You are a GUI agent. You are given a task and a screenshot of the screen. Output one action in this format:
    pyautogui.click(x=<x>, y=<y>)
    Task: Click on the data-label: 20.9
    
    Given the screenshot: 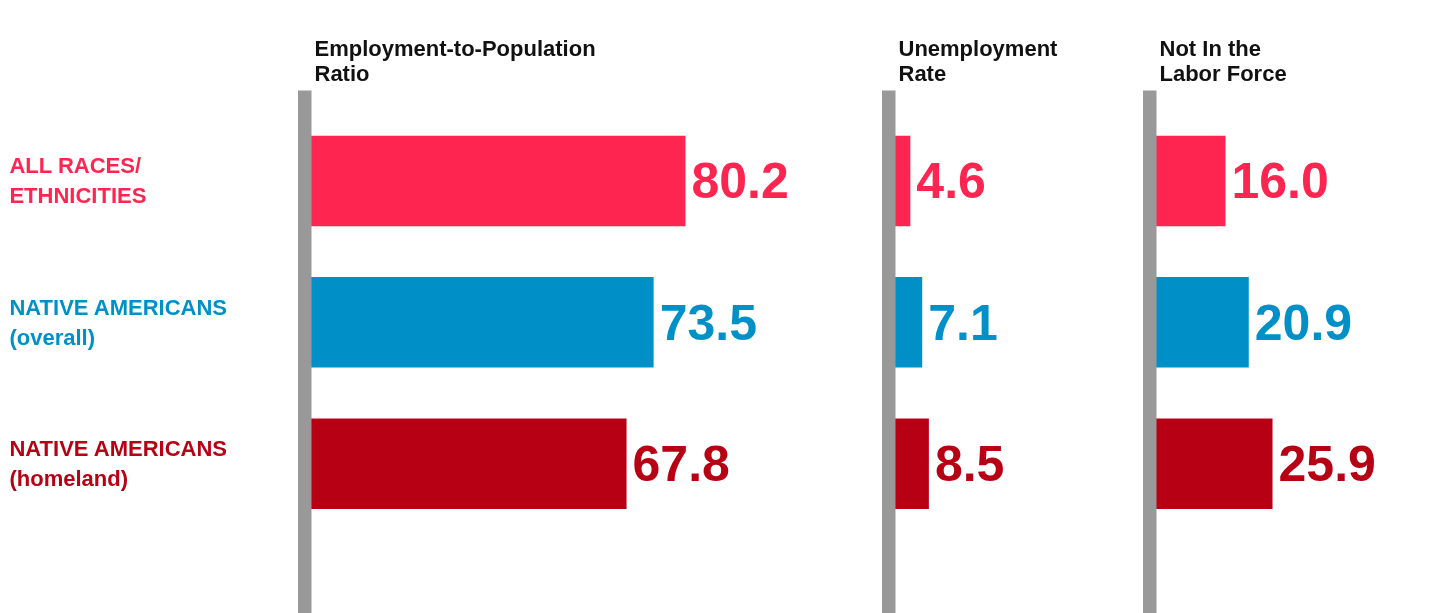 What is the action you would take?
    pyautogui.click(x=1303, y=322)
    